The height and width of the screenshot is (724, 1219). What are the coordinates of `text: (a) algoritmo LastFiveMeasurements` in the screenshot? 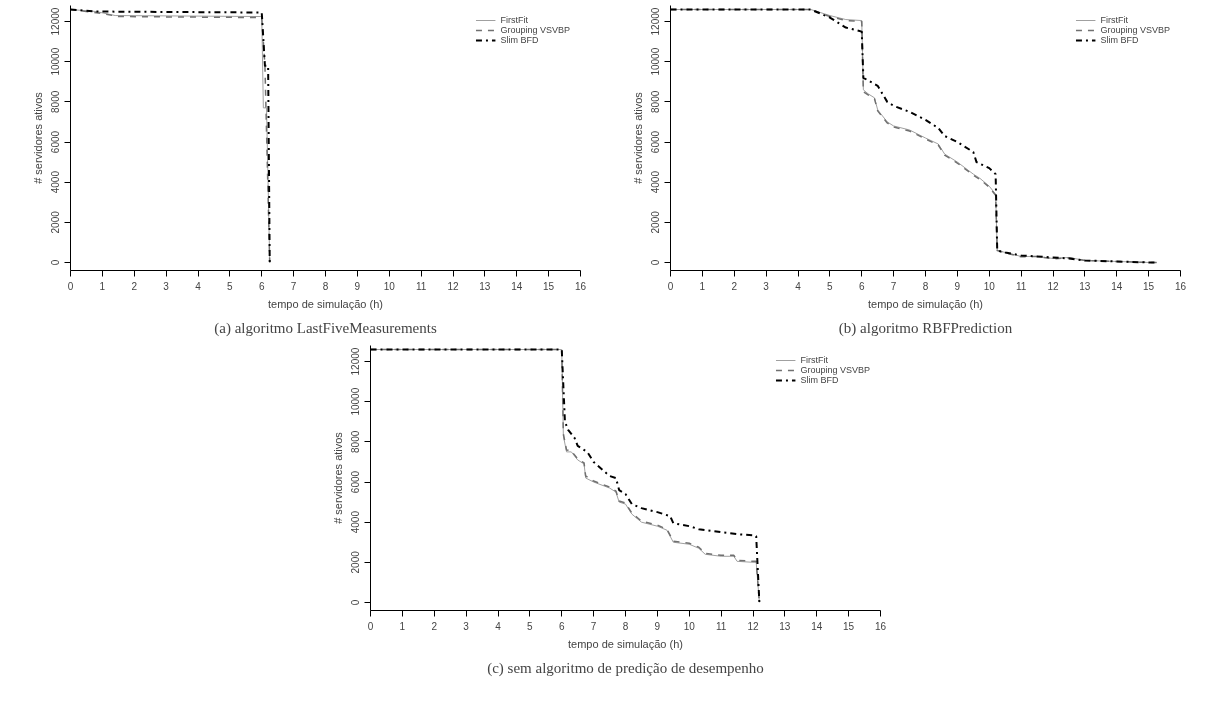 It's located at (325, 328).